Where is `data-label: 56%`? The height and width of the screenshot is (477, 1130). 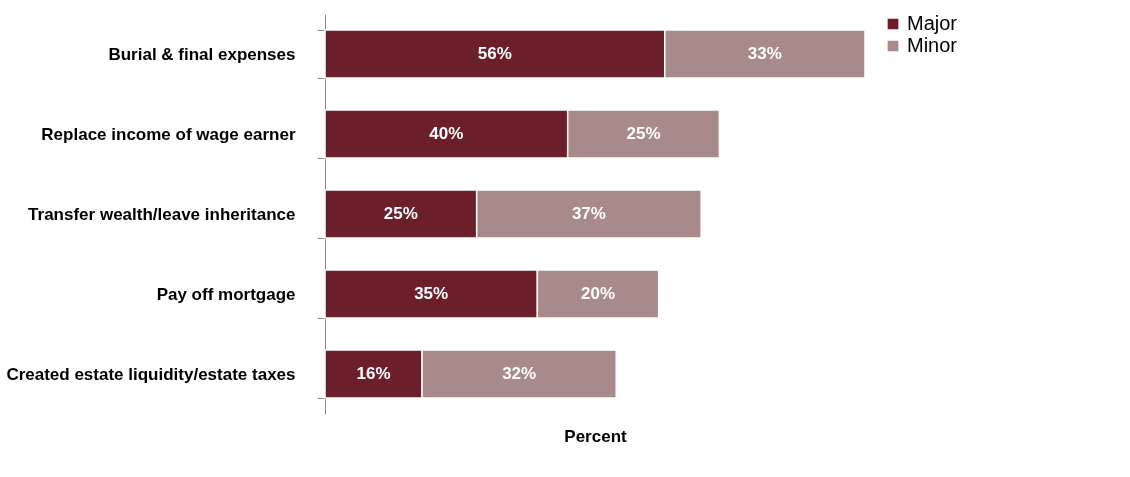 data-label: 56% is located at coordinates (494, 53).